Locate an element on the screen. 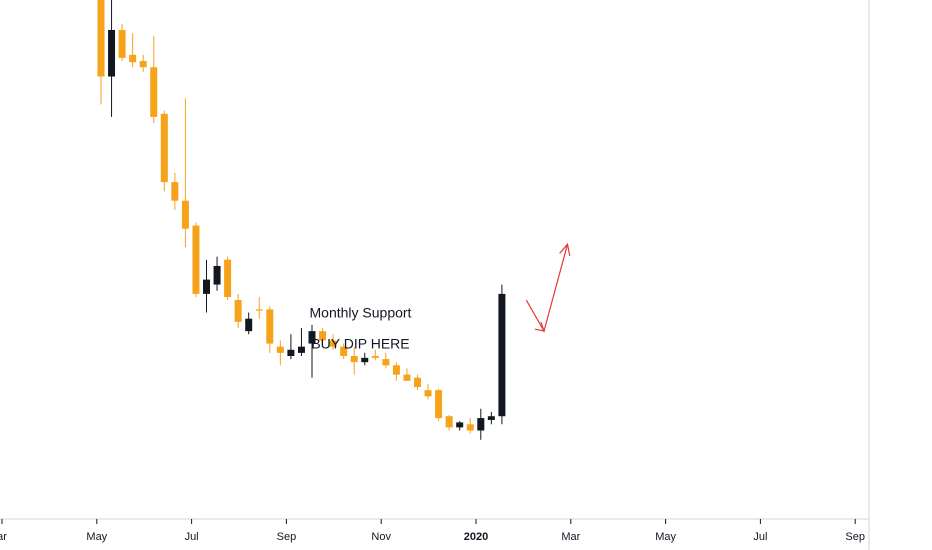 The width and height of the screenshot is (932, 550). annotation-text: Monthly Support is located at coordinates (361, 313).